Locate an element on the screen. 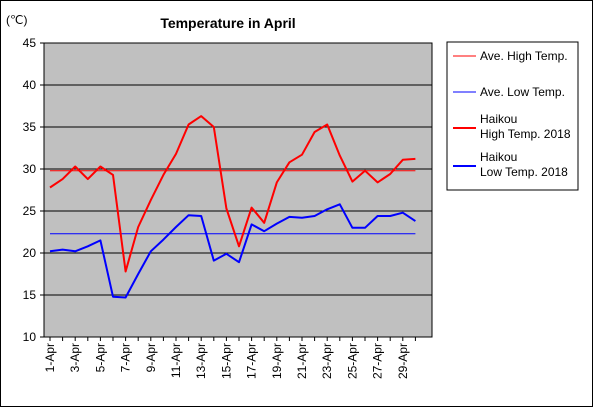  y-tick-label: 45 is located at coordinates (30, 43).